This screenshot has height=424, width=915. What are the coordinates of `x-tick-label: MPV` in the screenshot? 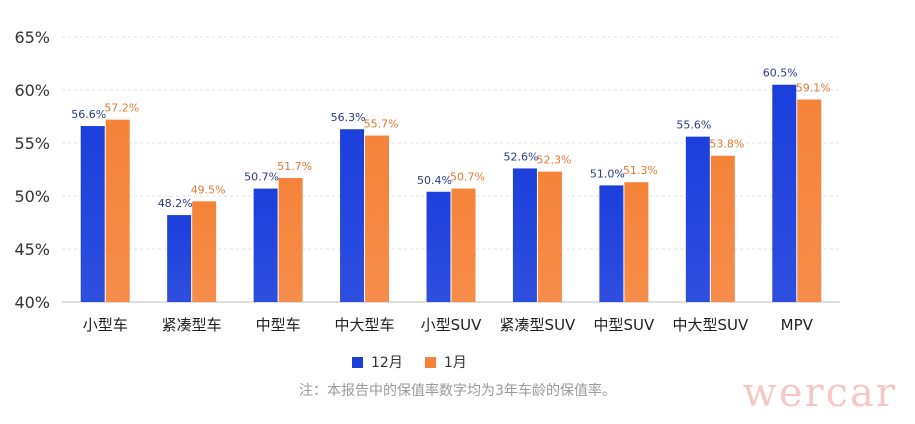 It's located at (797, 325).